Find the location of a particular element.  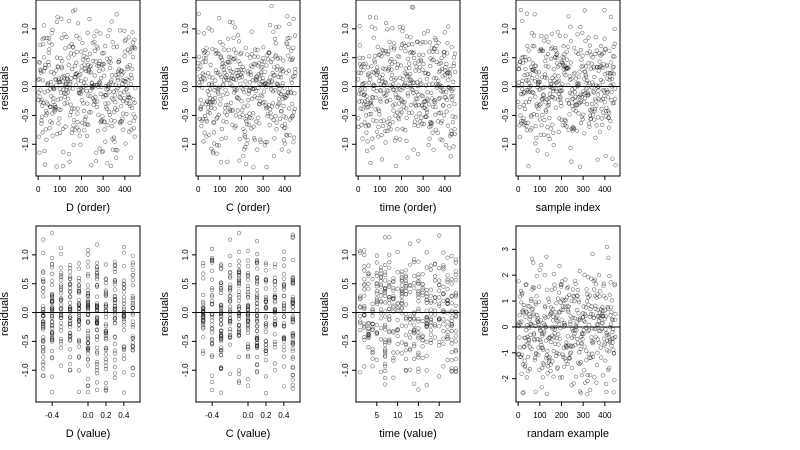

x-axis-label: time (order) is located at coordinates (408, 208).